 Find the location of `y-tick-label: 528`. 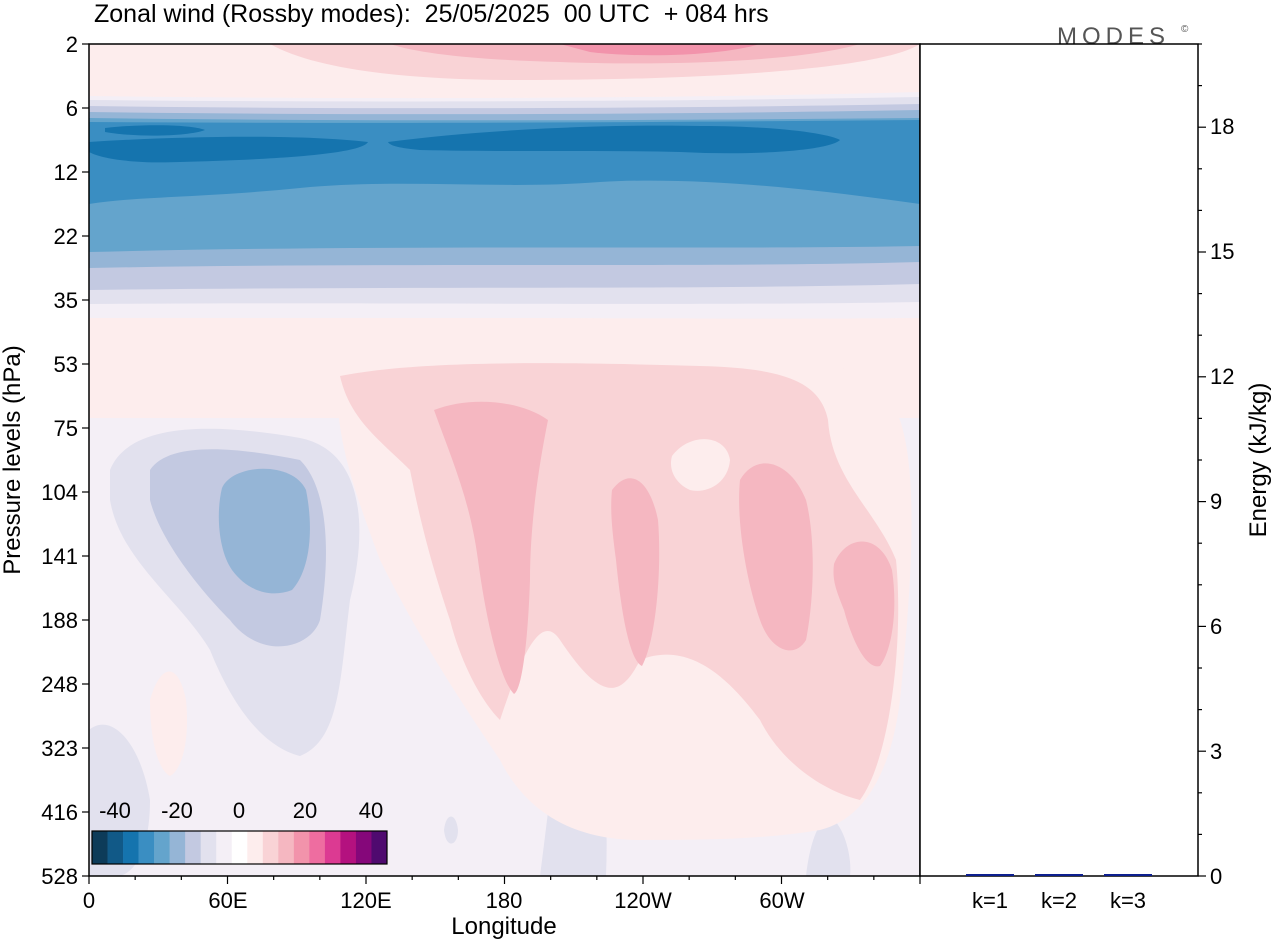

y-tick-label: 528 is located at coordinates (59, 876).